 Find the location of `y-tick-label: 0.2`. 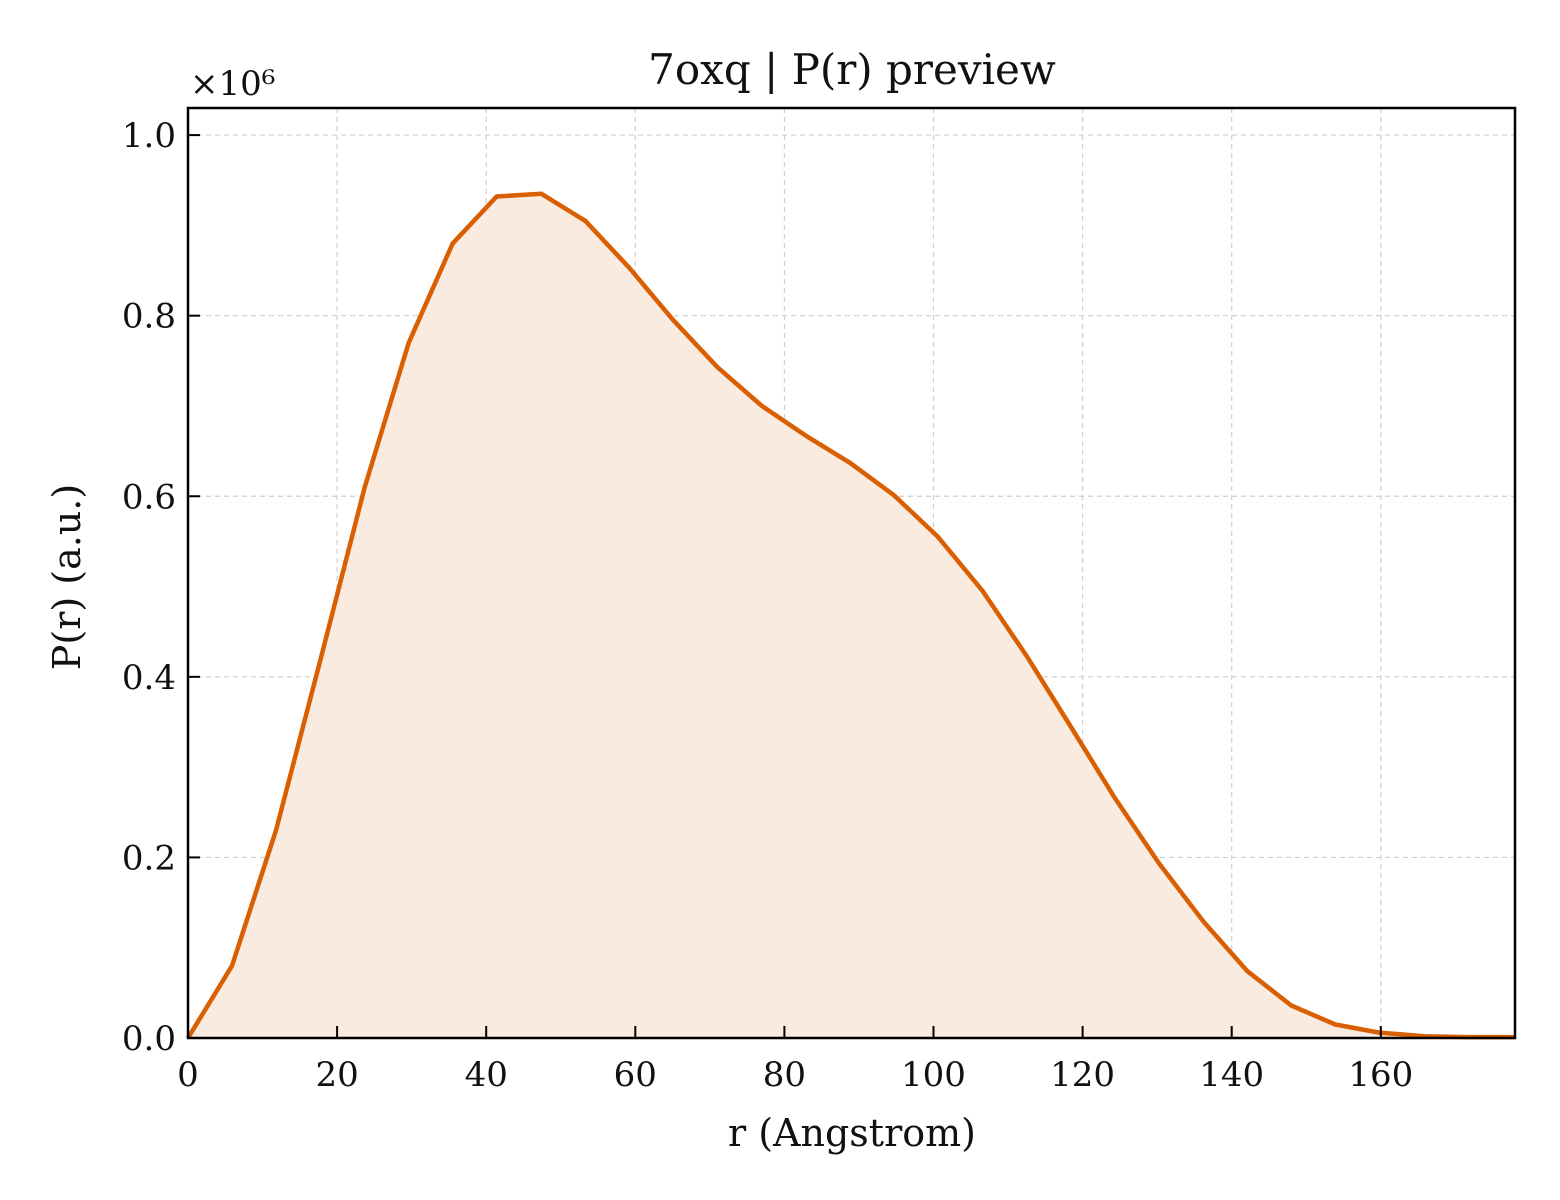

y-tick-label: 0.2 is located at coordinates (149, 858).